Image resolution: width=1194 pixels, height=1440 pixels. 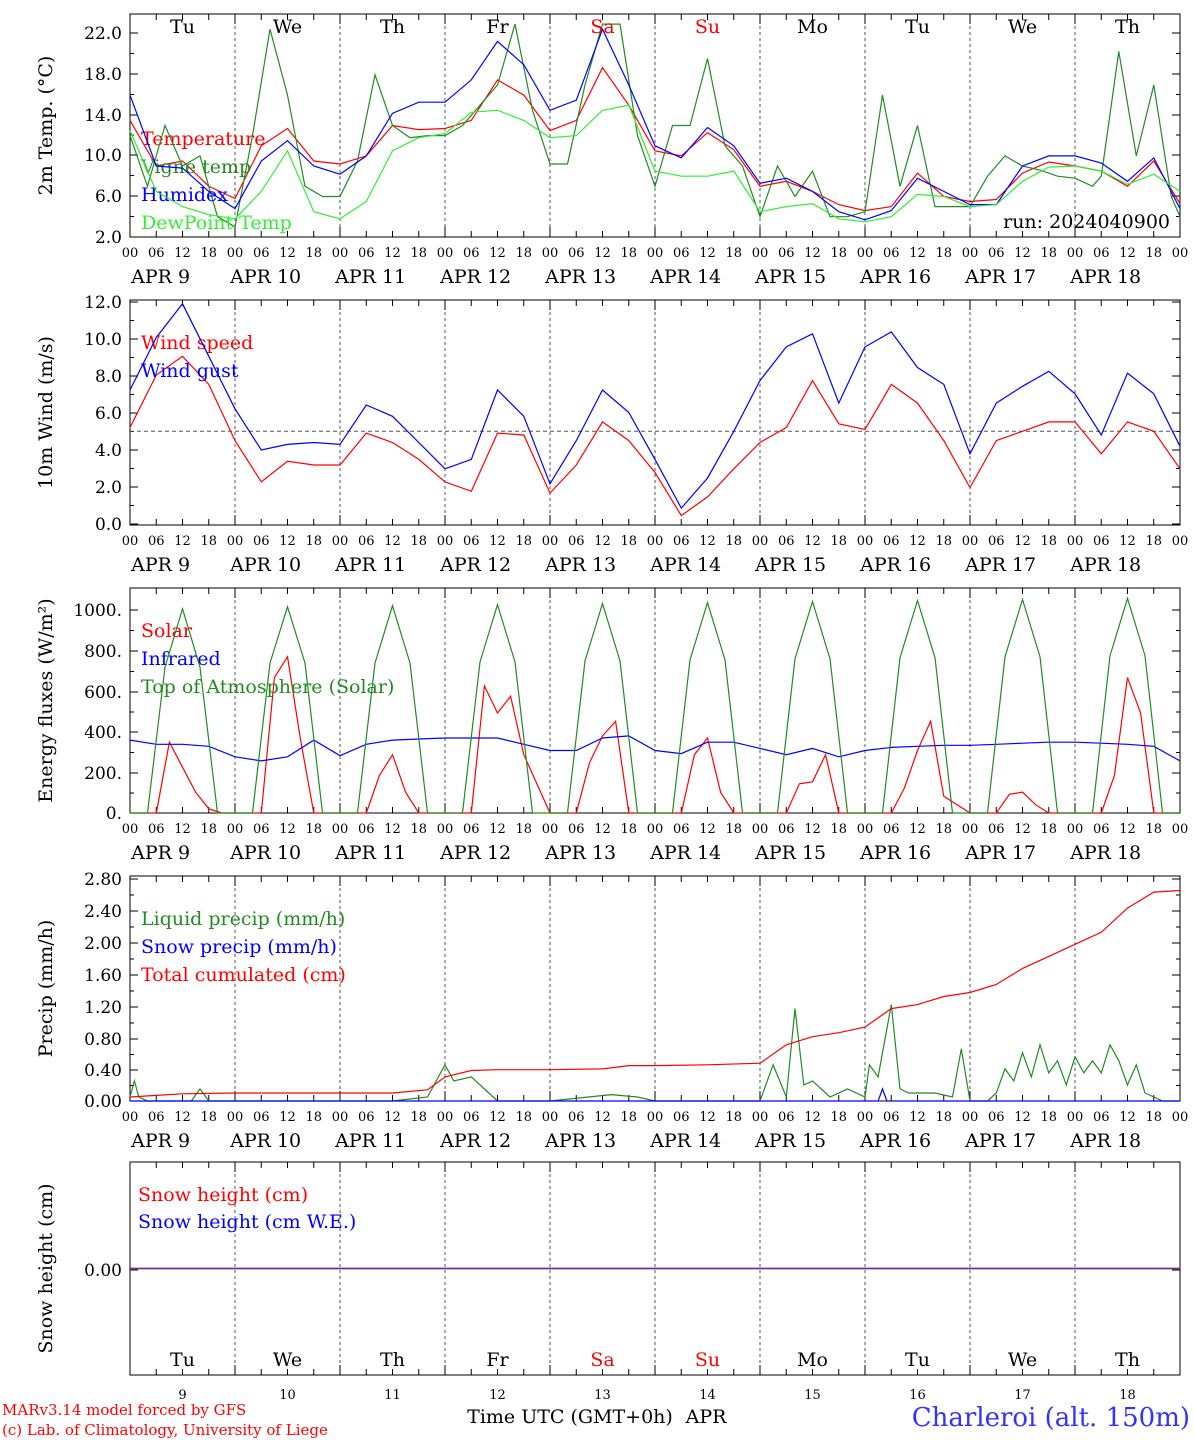 I want to click on series-line-top-of-atmosphere-solar-, so click(x=655, y=705).